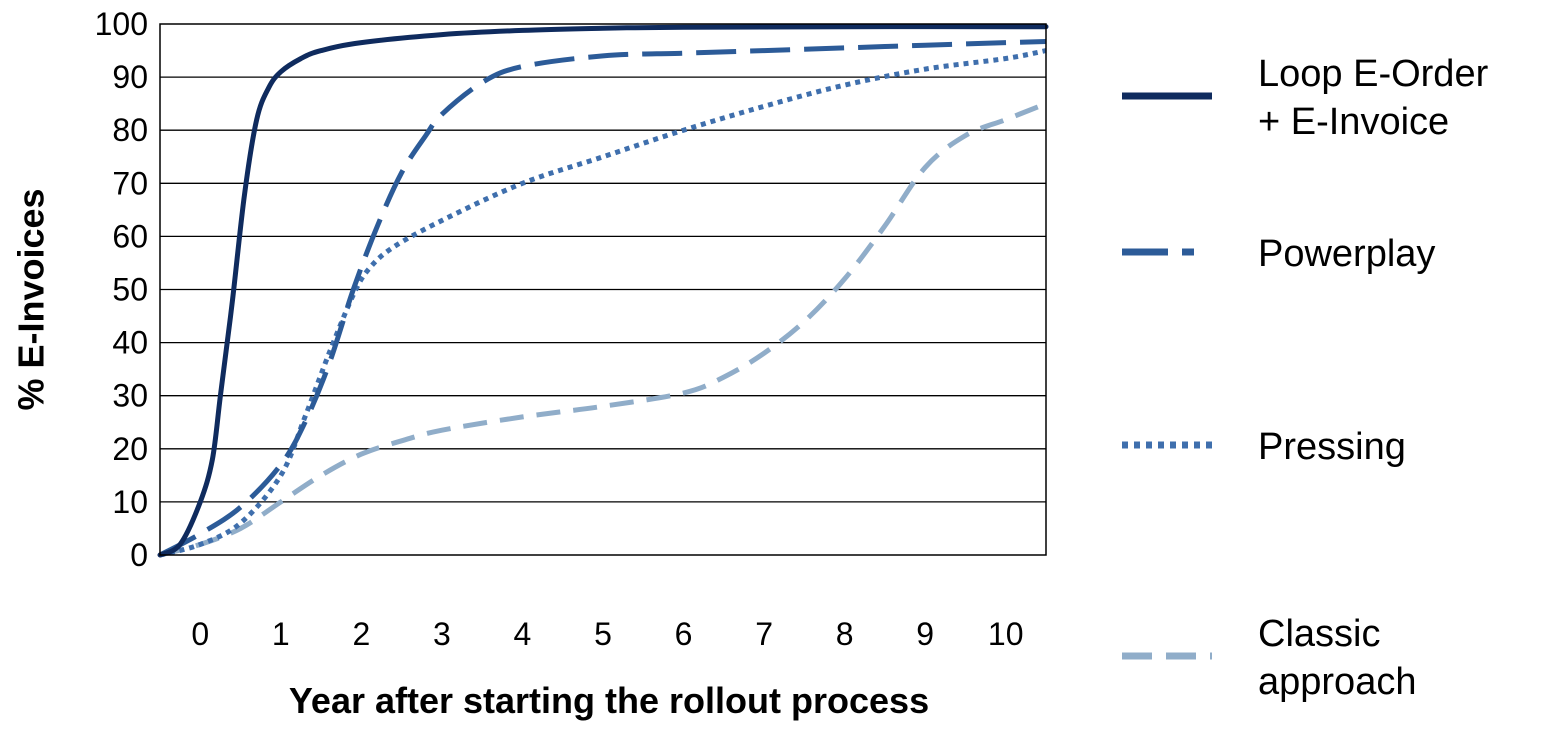 The width and height of the screenshot is (1559, 749). I want to click on y-tick-label: 20, so click(130, 449).